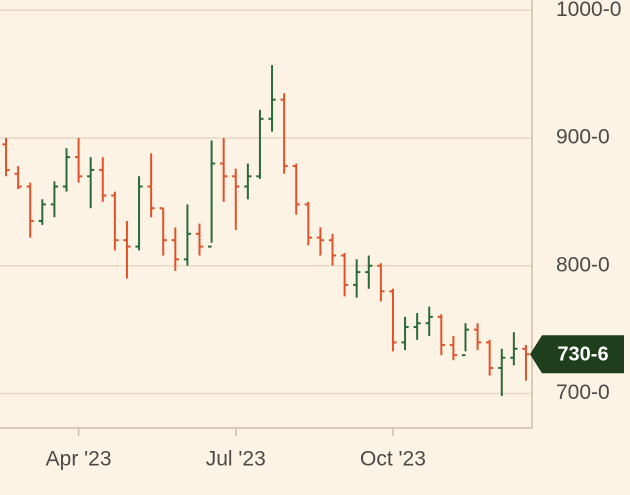  What do you see at coordinates (583, 392) in the screenshot?
I see `y-tick-label: 700-0` at bounding box center [583, 392].